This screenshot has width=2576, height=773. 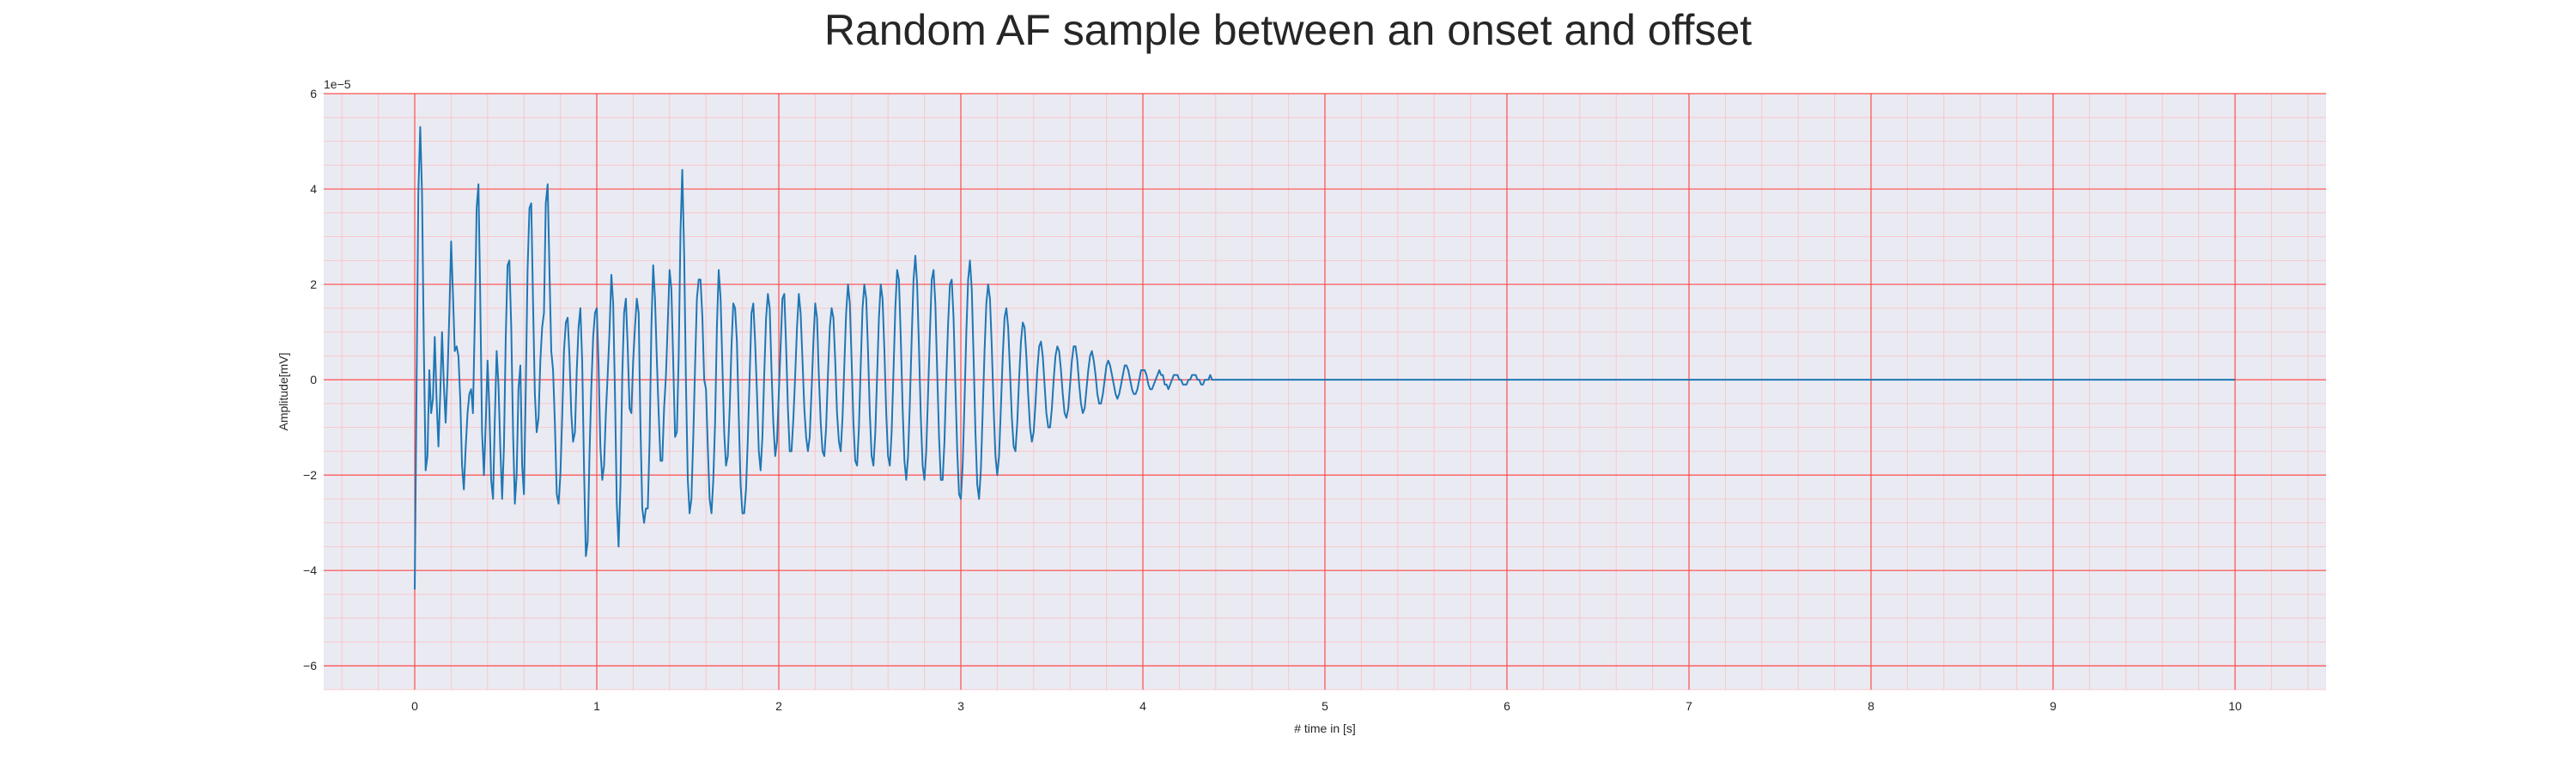 I want to click on x-tick-label: 4, so click(x=1142, y=706).